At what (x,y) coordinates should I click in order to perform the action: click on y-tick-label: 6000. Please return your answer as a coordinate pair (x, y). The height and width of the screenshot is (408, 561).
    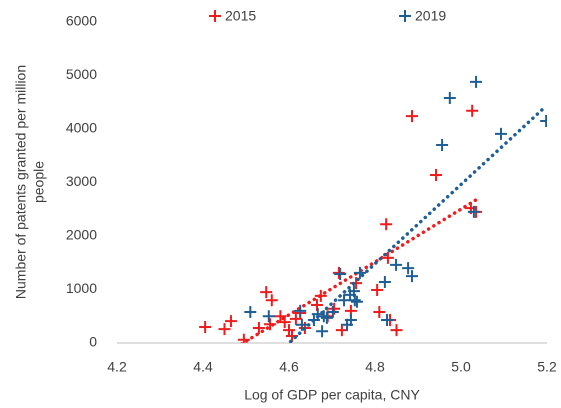
    Looking at the image, I should click on (81, 21).